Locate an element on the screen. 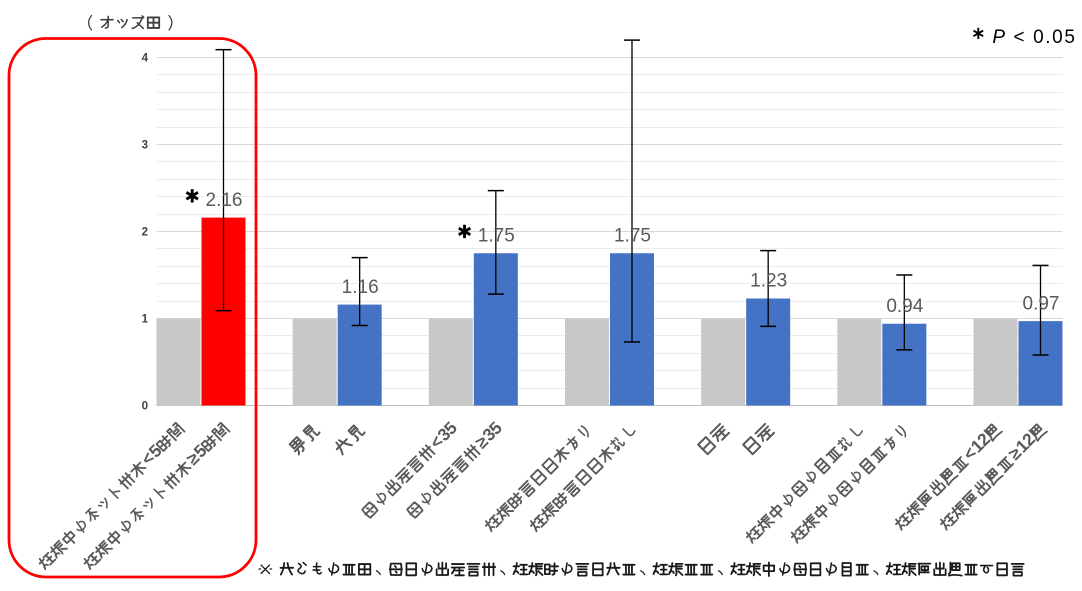  svg-text: 2 is located at coordinates (145, 233).